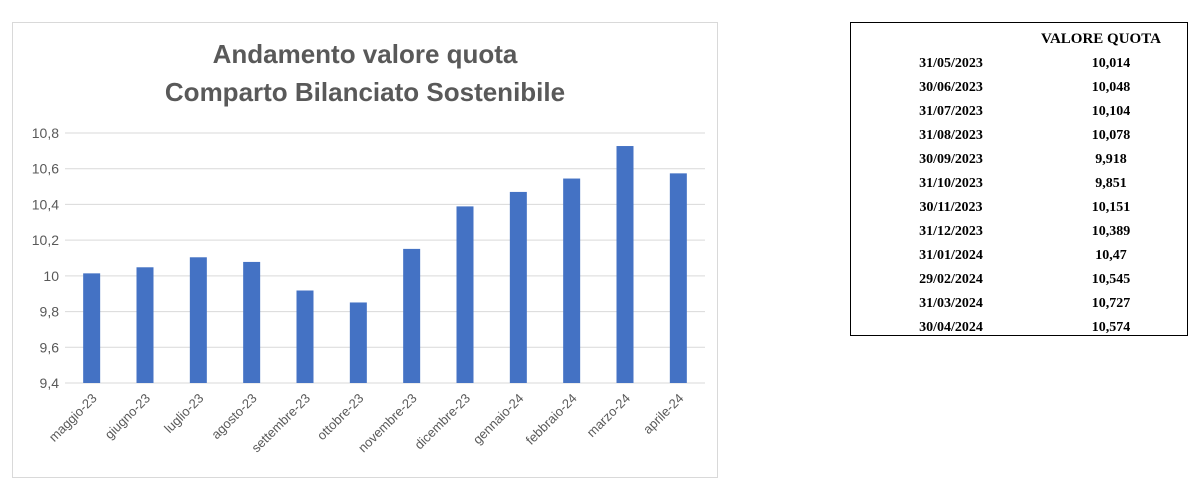  What do you see at coordinates (183, 413) in the screenshot?
I see `x-tick-label: luglio-23` at bounding box center [183, 413].